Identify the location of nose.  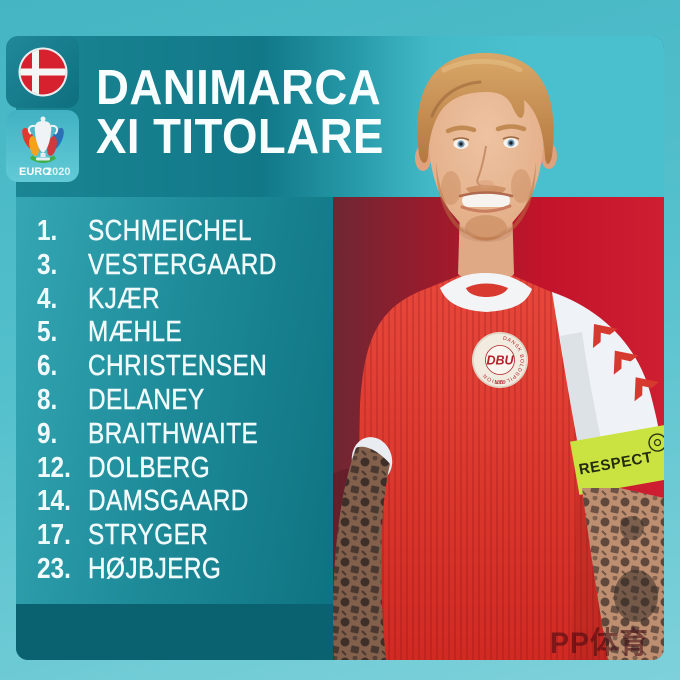
(485, 166).